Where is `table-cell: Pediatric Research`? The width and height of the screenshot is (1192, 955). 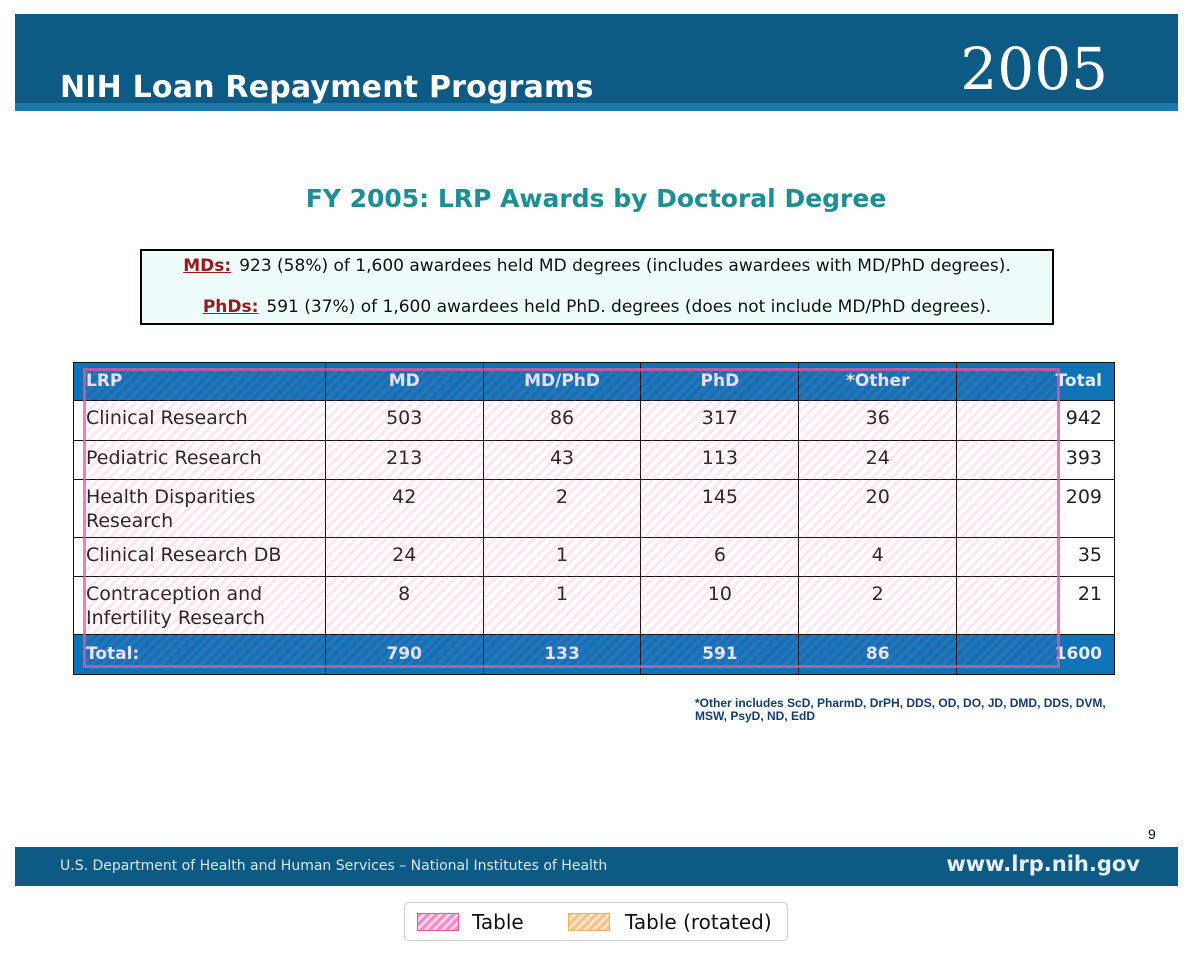 table-cell: Pediatric Research is located at coordinates (199, 460).